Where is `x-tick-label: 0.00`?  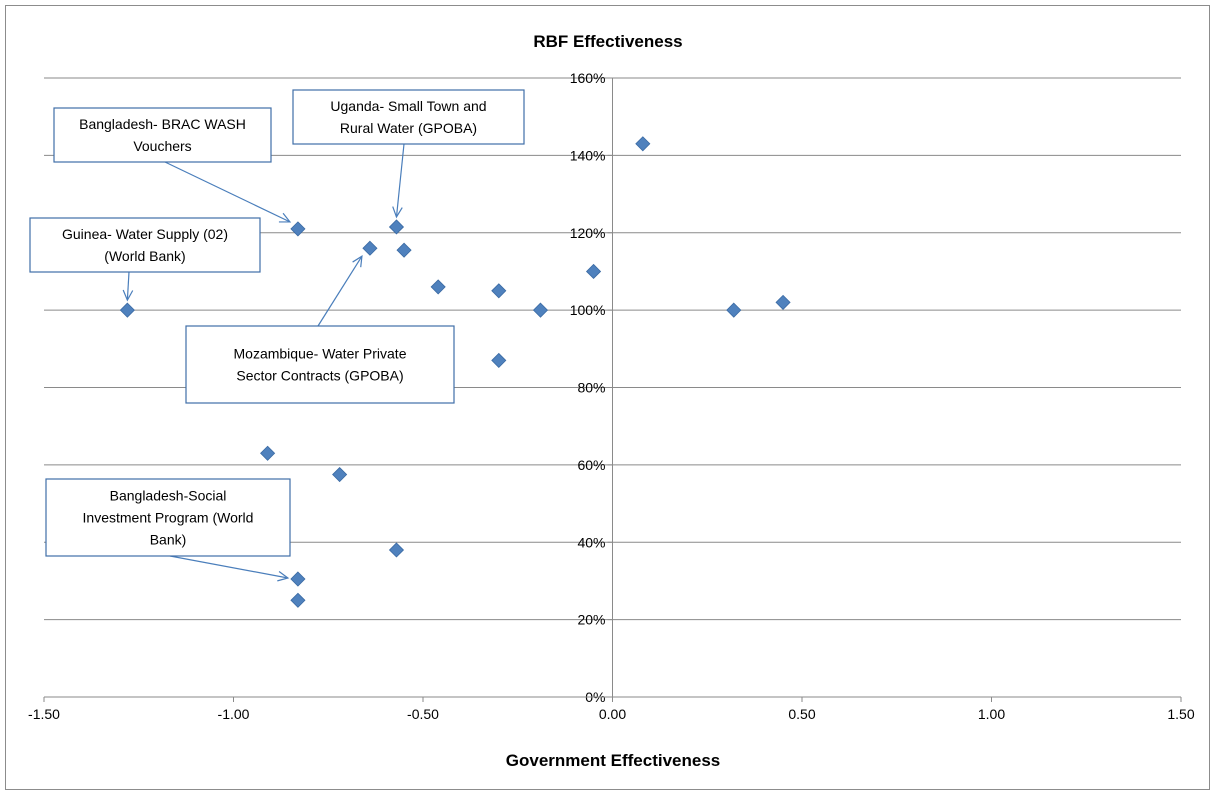
x-tick-label: 0.00 is located at coordinates (612, 714).